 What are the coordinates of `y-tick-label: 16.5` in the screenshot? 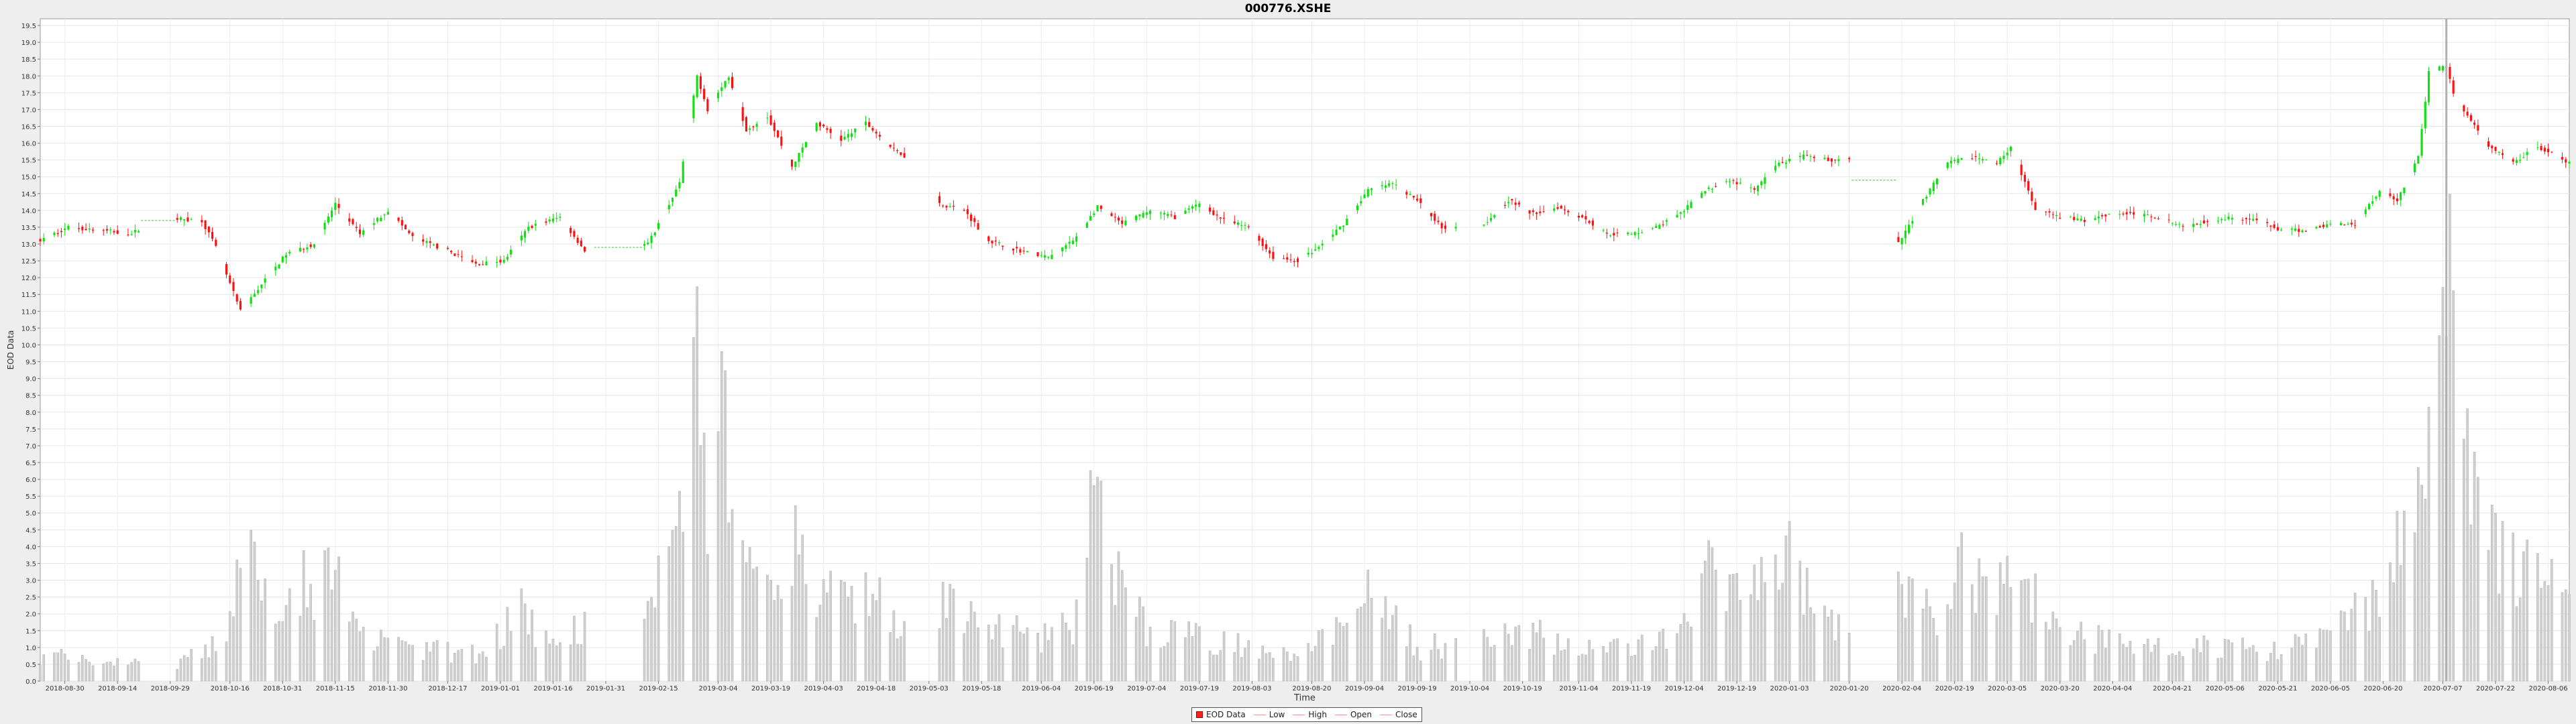 It's located at (28, 127).